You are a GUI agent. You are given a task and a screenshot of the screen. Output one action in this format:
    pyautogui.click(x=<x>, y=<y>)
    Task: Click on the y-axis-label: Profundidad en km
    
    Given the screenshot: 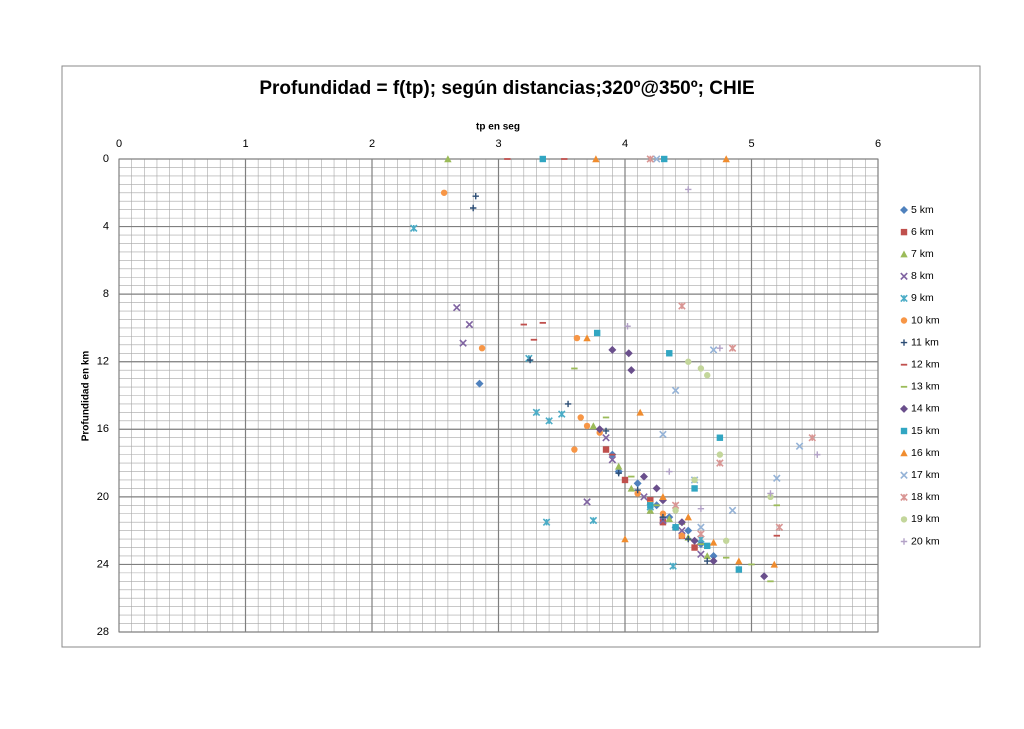 What is the action you would take?
    pyautogui.click(x=86, y=396)
    